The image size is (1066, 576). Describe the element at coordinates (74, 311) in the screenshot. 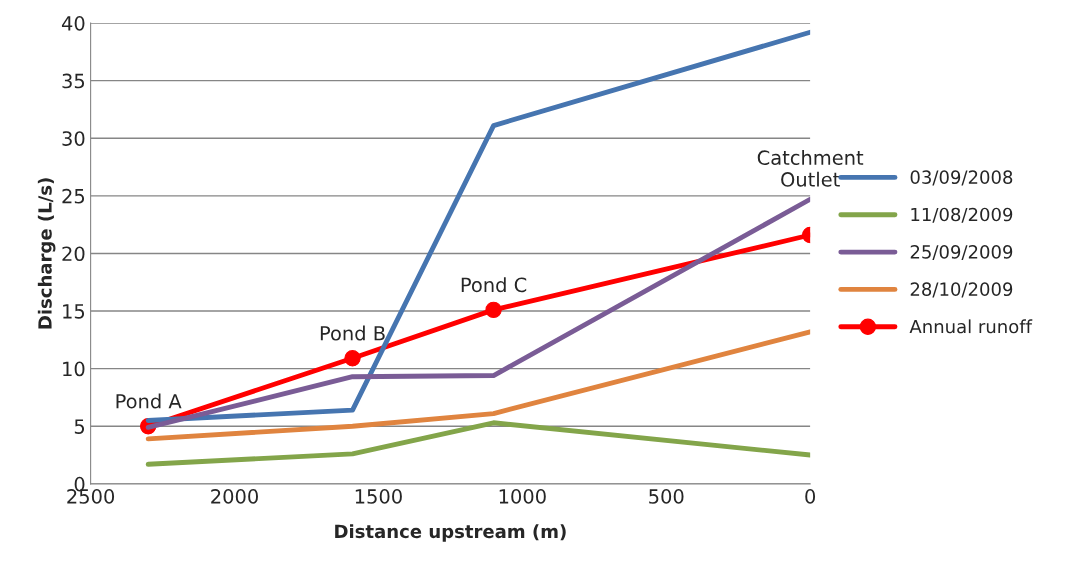

I see `y-tick-label: 15` at that location.